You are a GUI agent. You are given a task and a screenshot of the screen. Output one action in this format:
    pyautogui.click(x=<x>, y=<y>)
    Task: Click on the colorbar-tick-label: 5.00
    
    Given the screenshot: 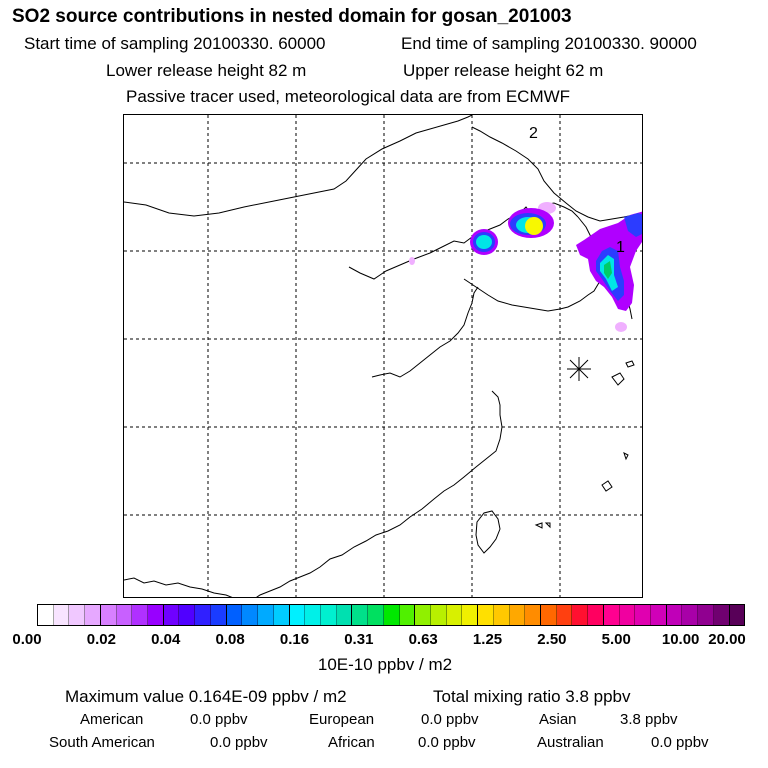 What is the action you would take?
    pyautogui.click(x=616, y=639)
    